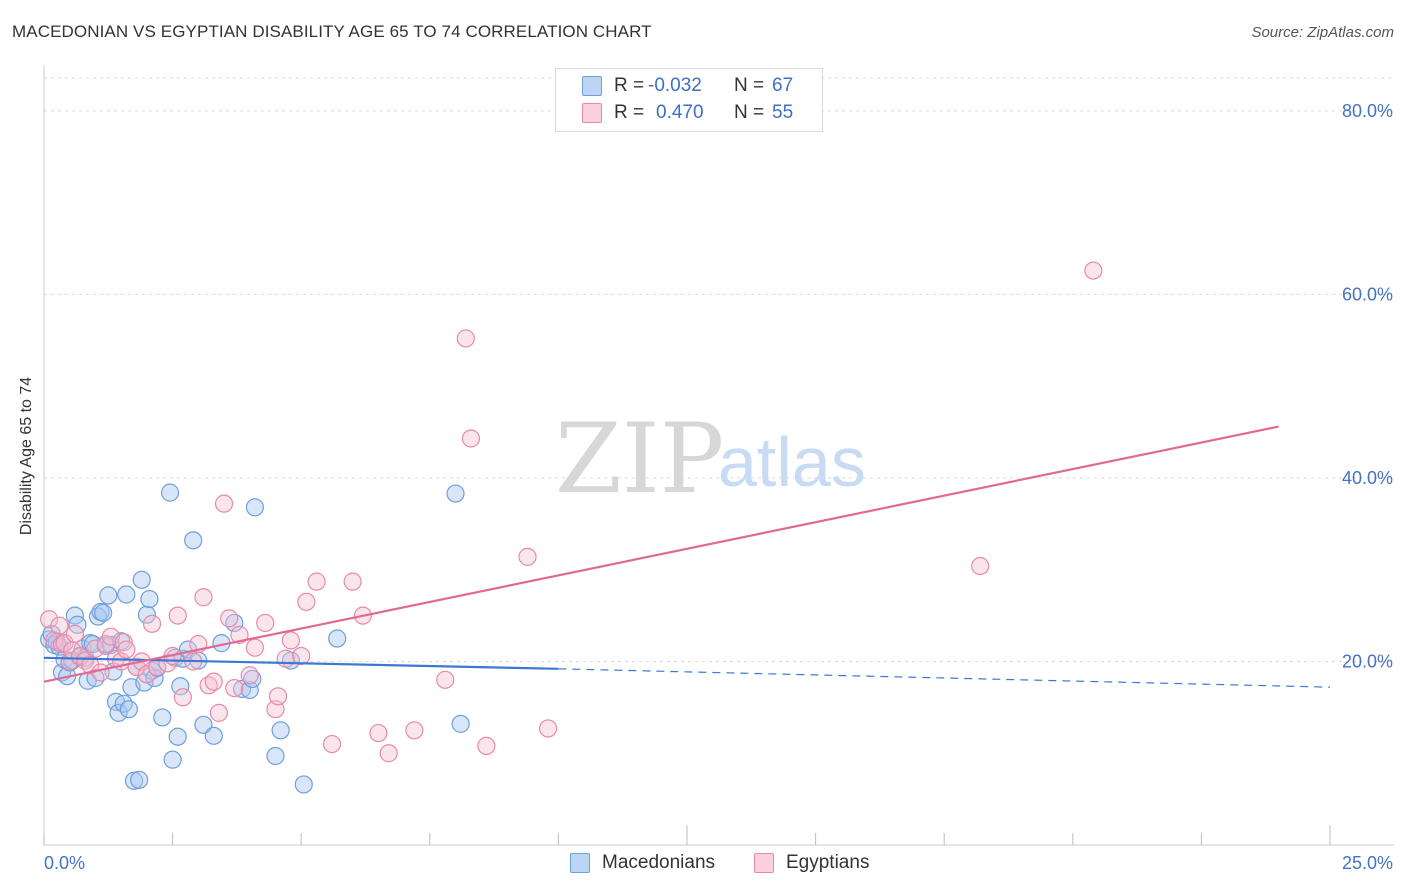 The height and width of the screenshot is (892, 1406). What do you see at coordinates (1367, 111) in the screenshot?
I see `y-tick-label: 80.0%` at bounding box center [1367, 111].